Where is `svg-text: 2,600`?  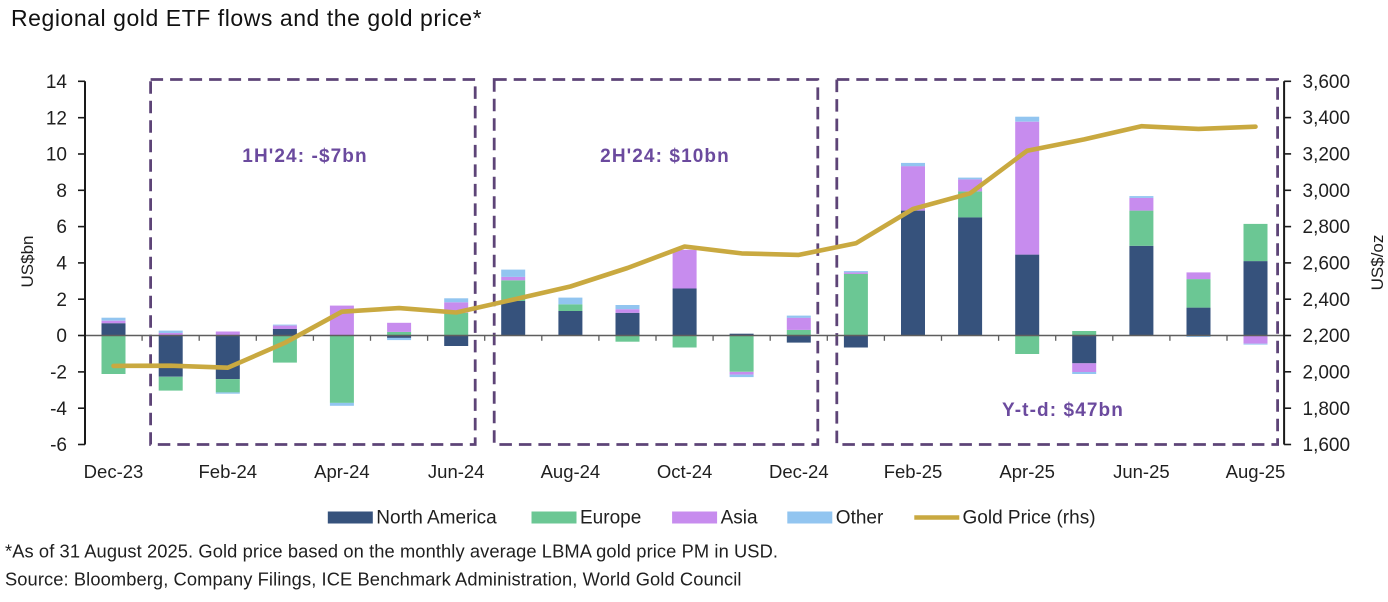 svg-text: 2,600 is located at coordinates (1327, 264).